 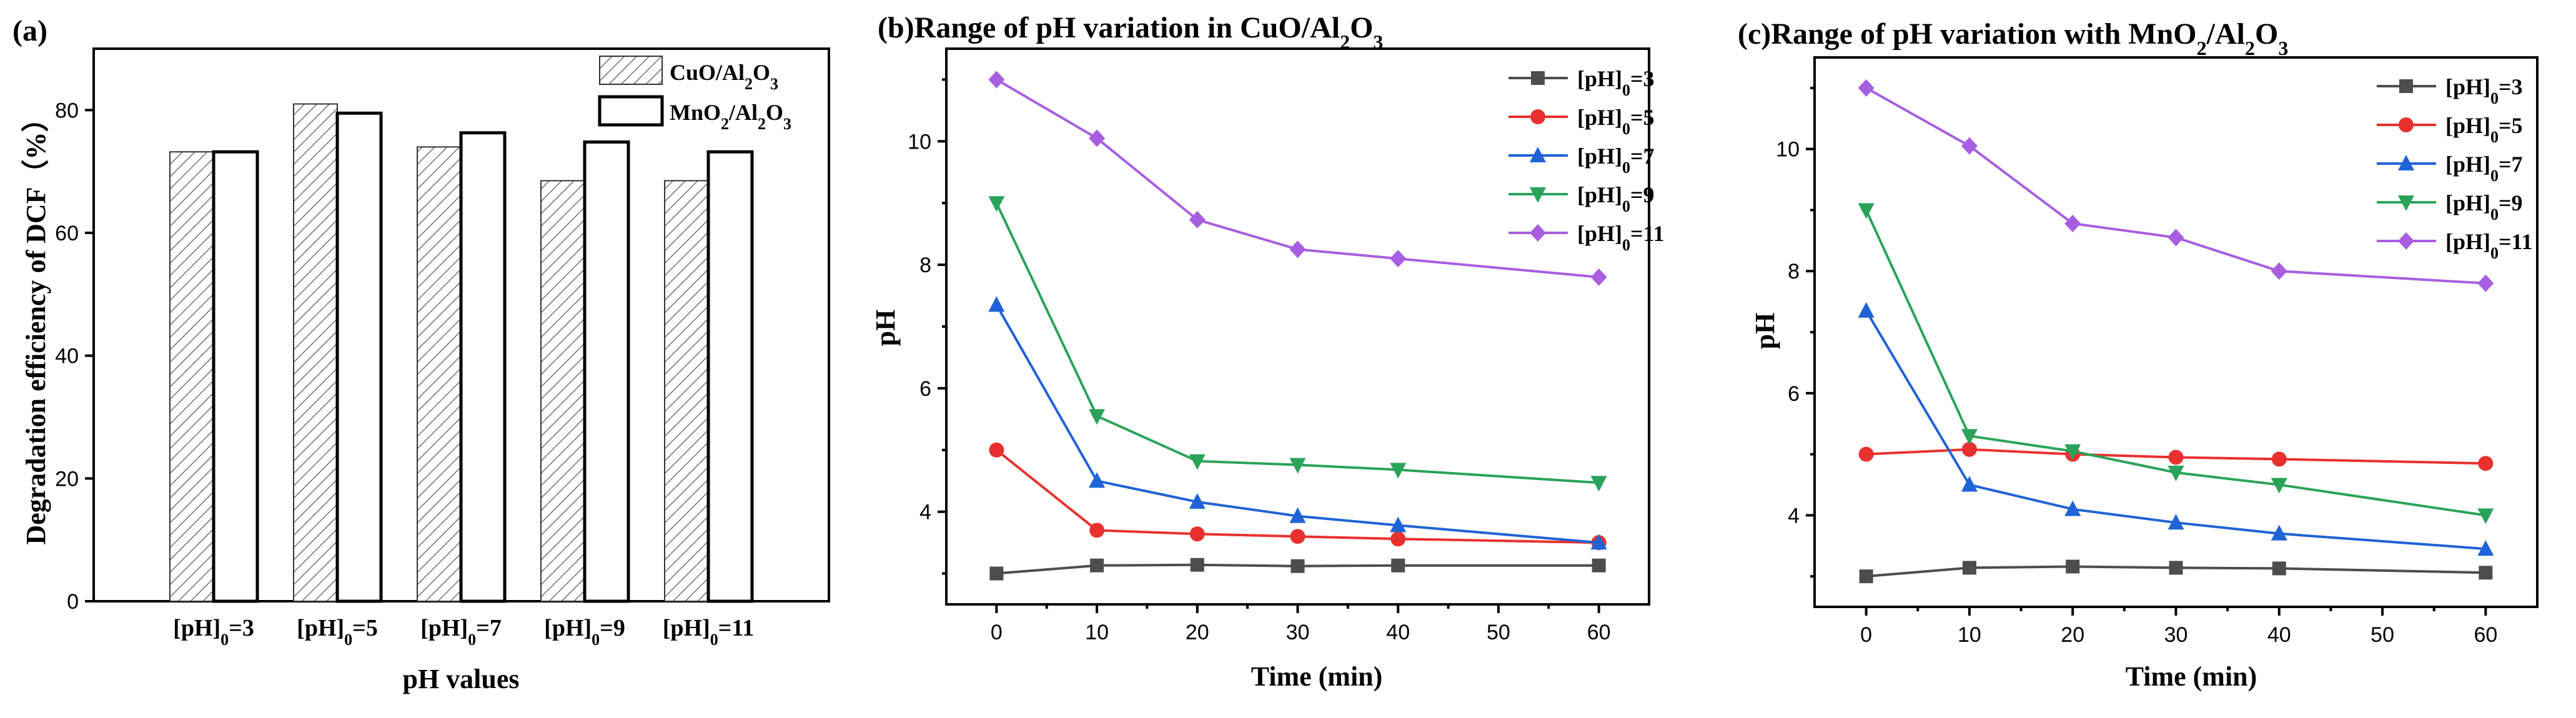 What do you see at coordinates (1765, 331) in the screenshot?
I see `panel-c-y-axis-title: pH` at bounding box center [1765, 331].